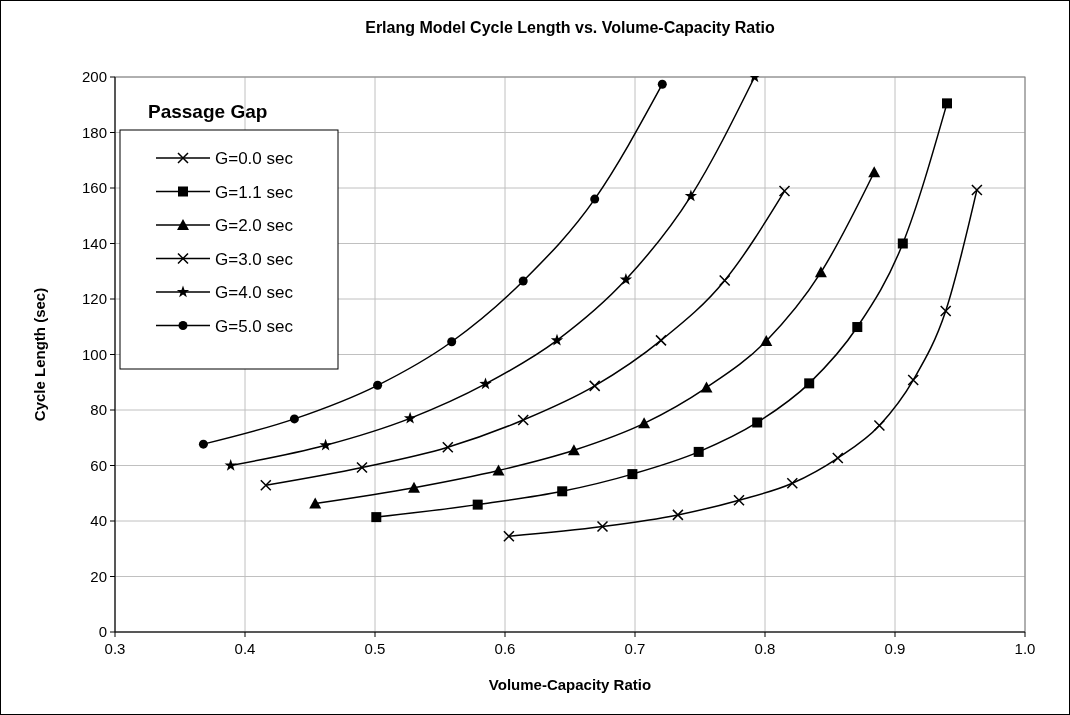 The width and height of the screenshot is (1070, 715). What do you see at coordinates (254, 326) in the screenshot?
I see `legend-label: G=5.0 sec` at bounding box center [254, 326].